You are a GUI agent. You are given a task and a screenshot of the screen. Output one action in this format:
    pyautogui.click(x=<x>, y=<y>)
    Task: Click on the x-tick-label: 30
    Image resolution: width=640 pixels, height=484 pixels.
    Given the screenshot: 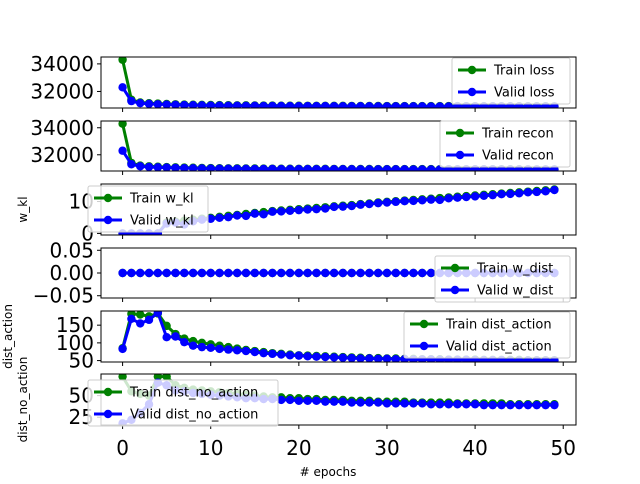 What is the action you would take?
    pyautogui.click(x=386, y=448)
    